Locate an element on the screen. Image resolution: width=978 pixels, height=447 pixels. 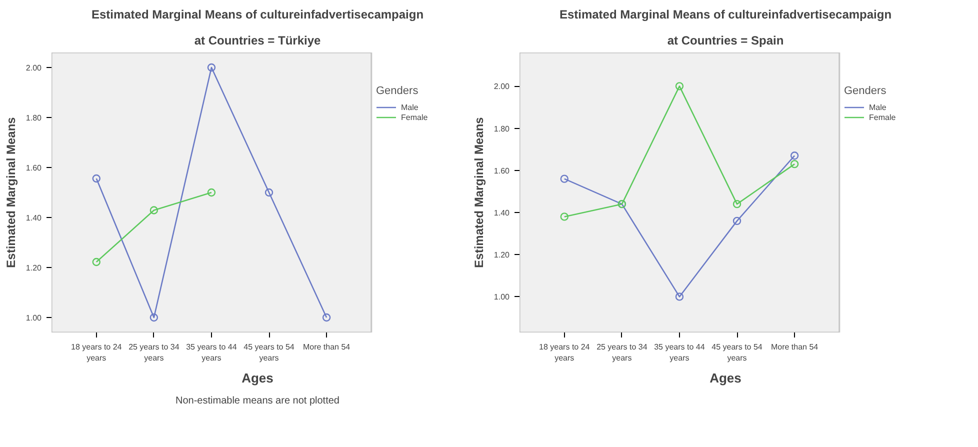
chart-subtitle: at Countries = Spain is located at coordinates (725, 41).